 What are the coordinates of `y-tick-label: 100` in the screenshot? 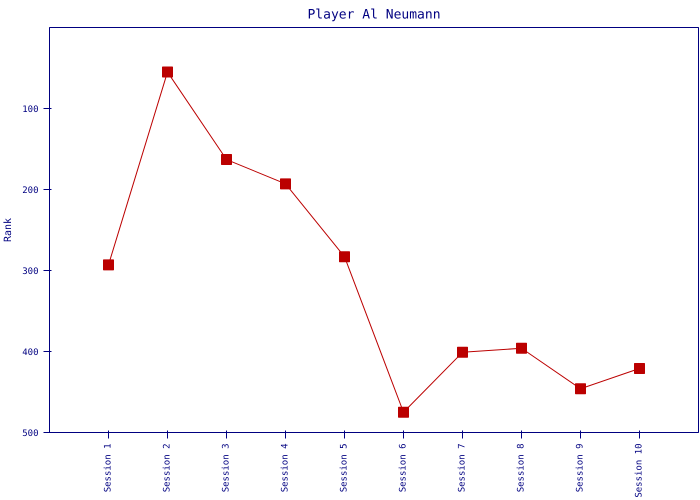 It's located at (30, 110).